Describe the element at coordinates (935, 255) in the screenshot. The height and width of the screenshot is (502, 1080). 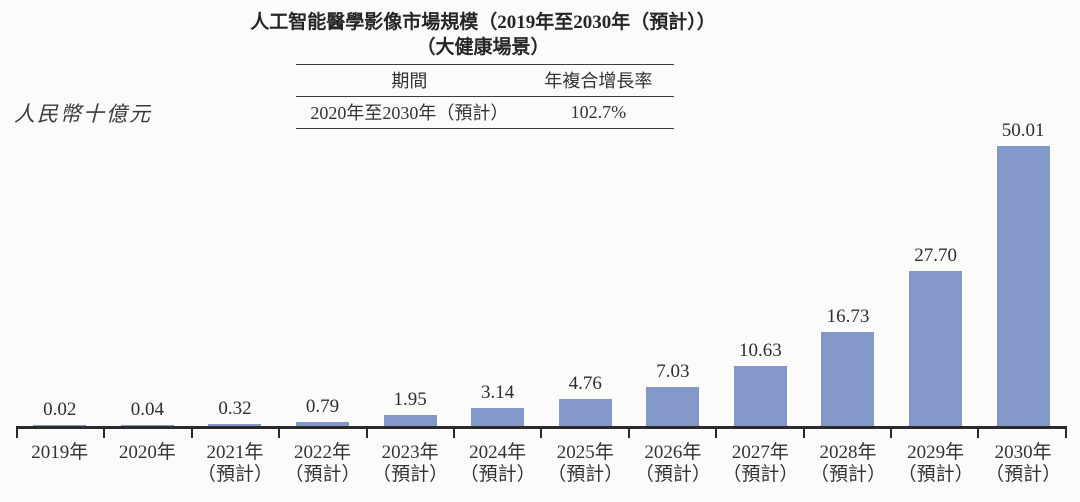
I see `bar-value-label: 27.70` at that location.